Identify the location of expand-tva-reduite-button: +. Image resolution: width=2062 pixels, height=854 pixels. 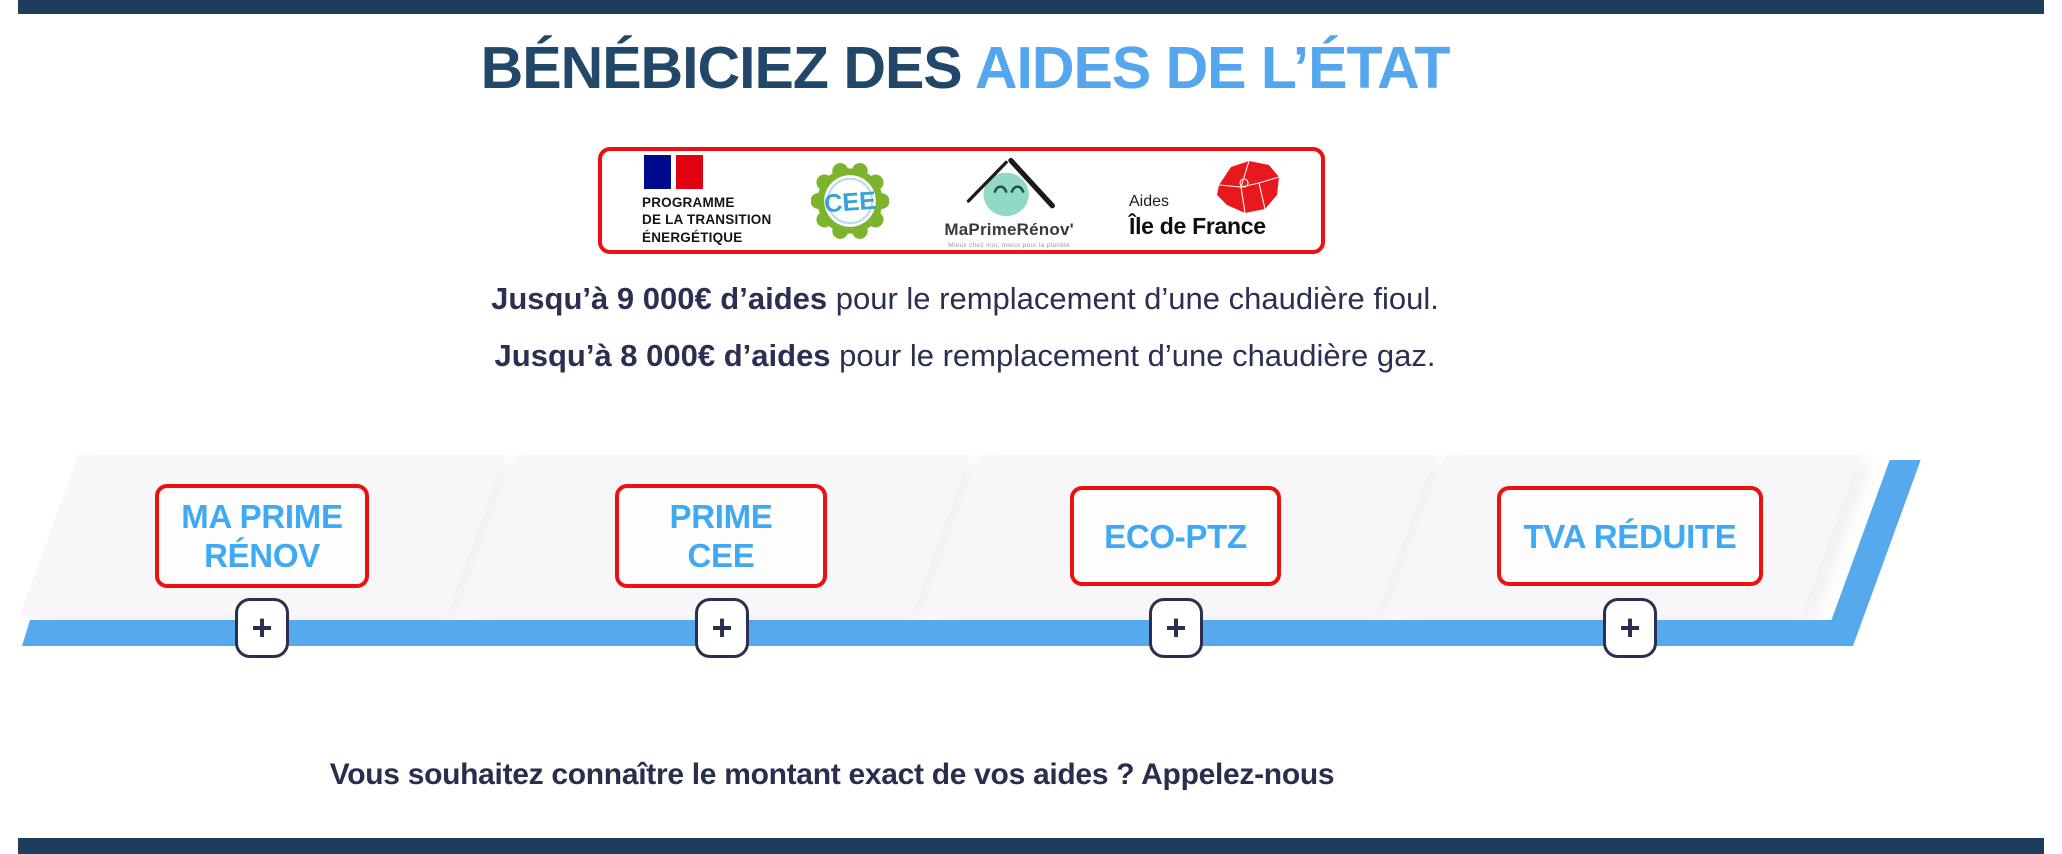
(1630, 628).